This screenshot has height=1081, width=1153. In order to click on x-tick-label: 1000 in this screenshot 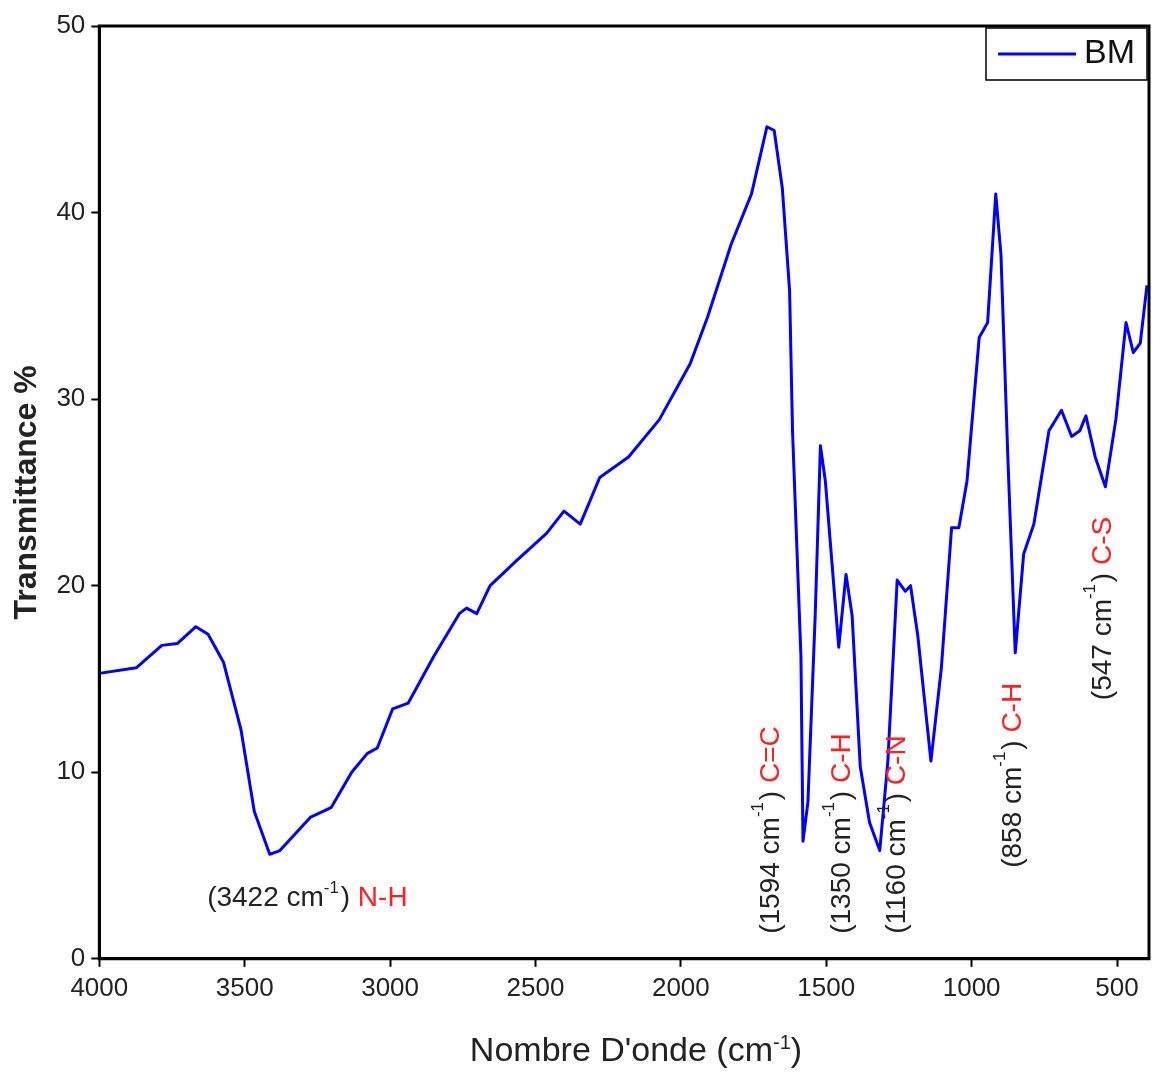, I will do `click(971, 986)`.